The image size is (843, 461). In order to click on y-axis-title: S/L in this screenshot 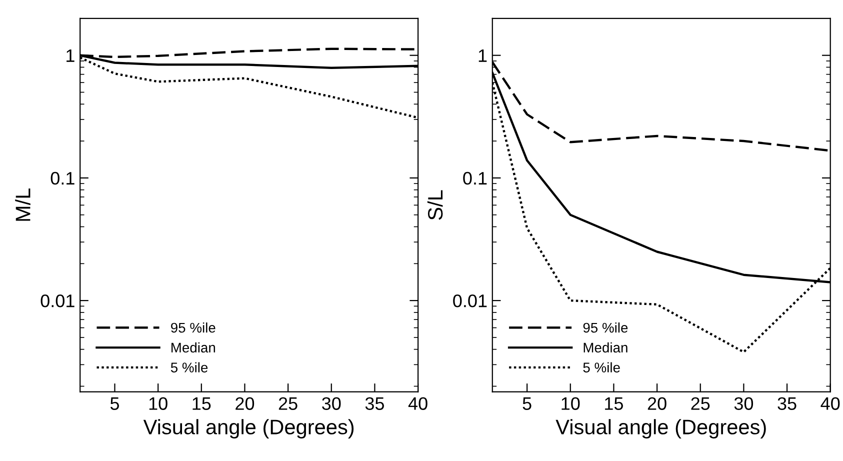, I will do `click(435, 205)`.